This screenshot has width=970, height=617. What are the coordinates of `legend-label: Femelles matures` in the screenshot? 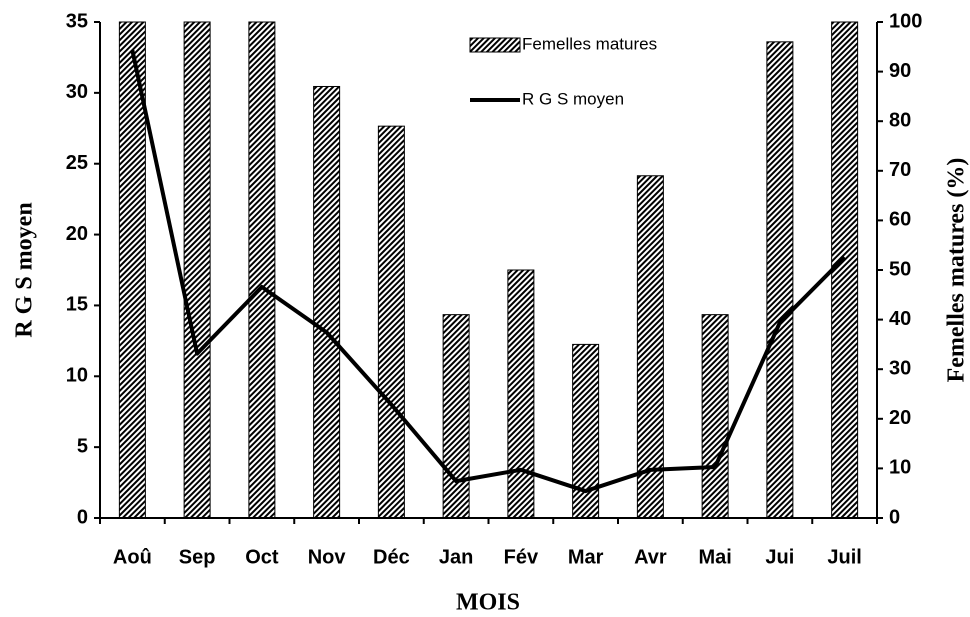 It's located at (589, 43).